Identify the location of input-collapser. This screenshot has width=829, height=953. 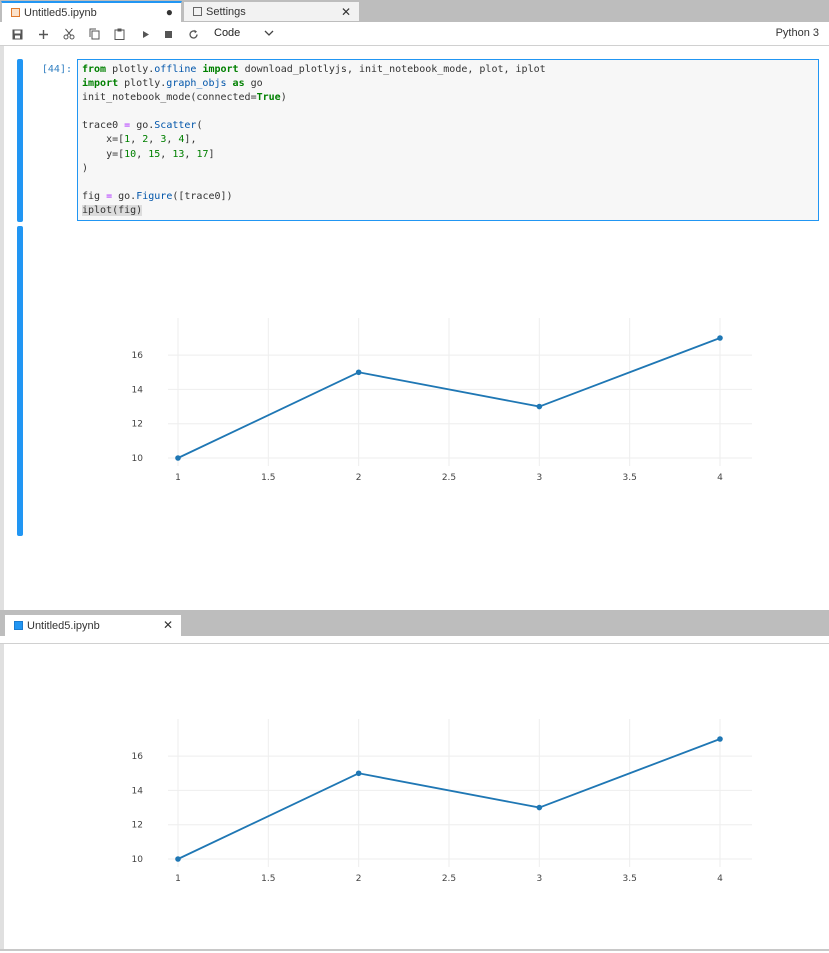
(20, 140).